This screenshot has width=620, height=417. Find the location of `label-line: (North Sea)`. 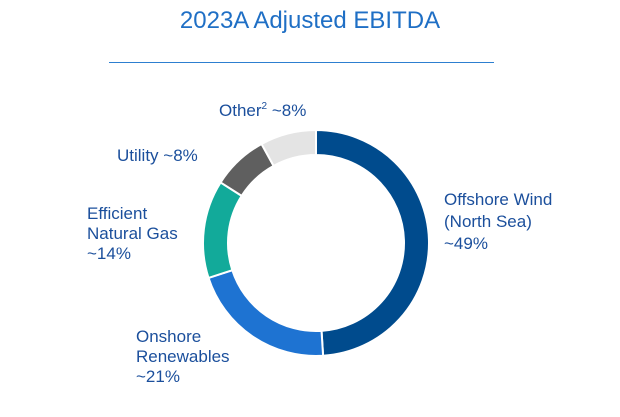

label-line: (North Sea) is located at coordinates (488, 221).